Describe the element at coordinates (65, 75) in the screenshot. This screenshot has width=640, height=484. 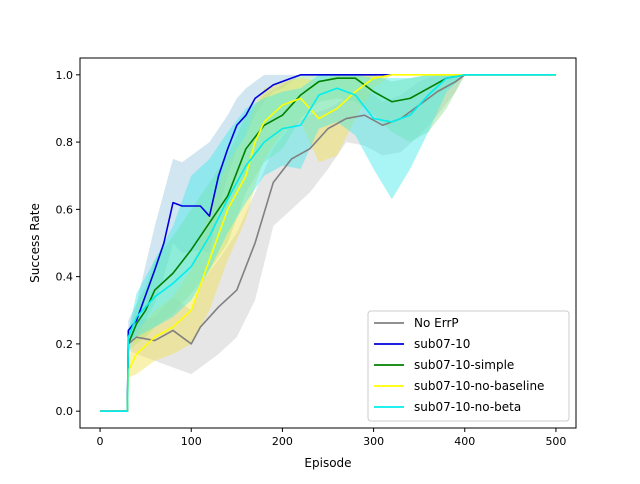
I see `y-tick-label: 1.0` at that location.